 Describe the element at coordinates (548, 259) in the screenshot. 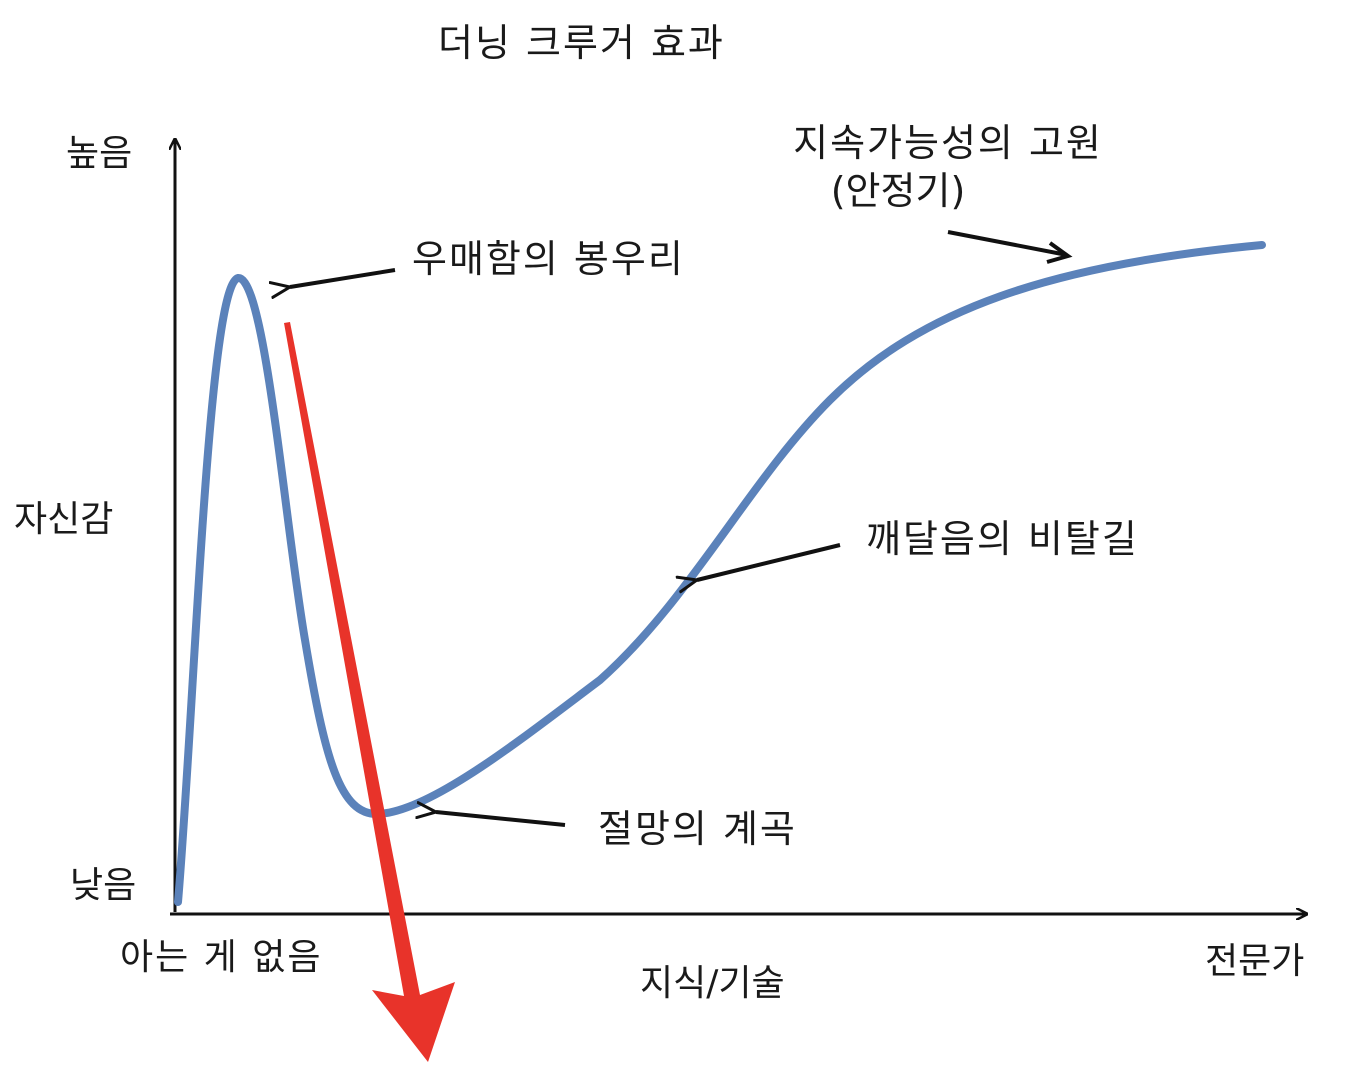

I see `peak-annotation: 우매함의 봉우리` at that location.